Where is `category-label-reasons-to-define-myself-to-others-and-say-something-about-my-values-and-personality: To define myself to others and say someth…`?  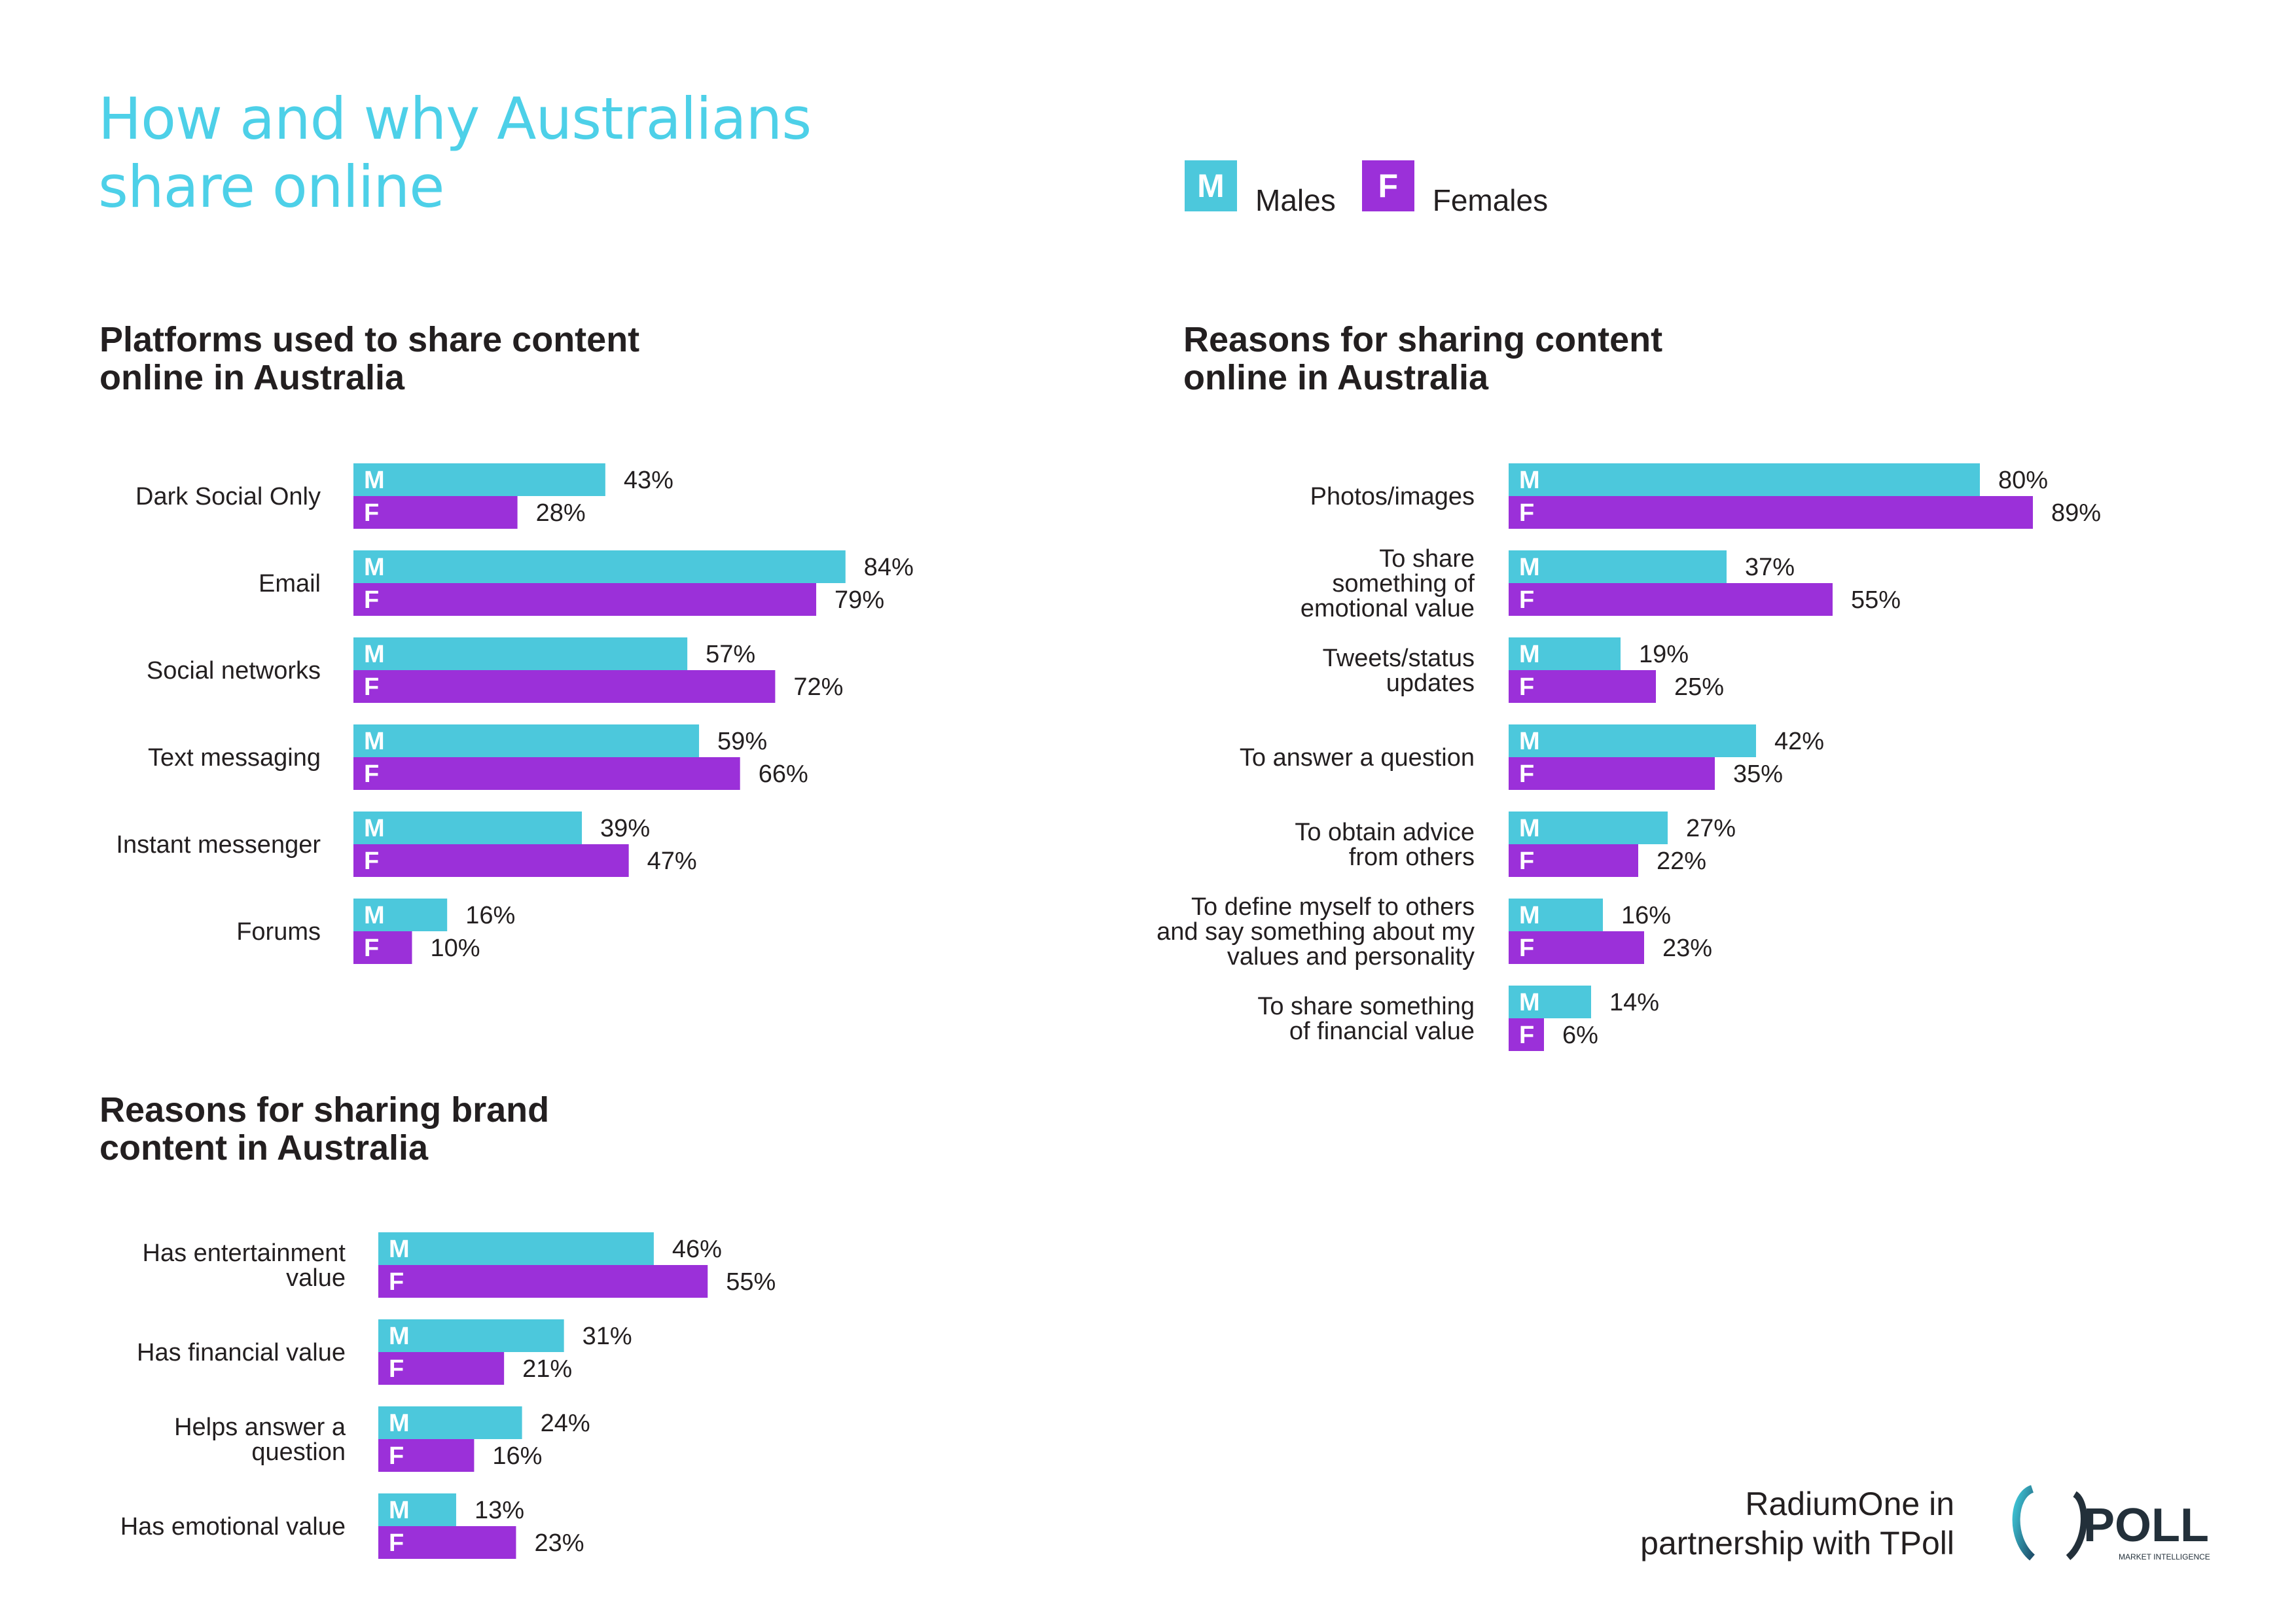
category-label-reasons-to-define-myself-to-others-and-say-something-about-my-values-and-personality: To define myself to others and say someth… is located at coordinates (1316, 932).